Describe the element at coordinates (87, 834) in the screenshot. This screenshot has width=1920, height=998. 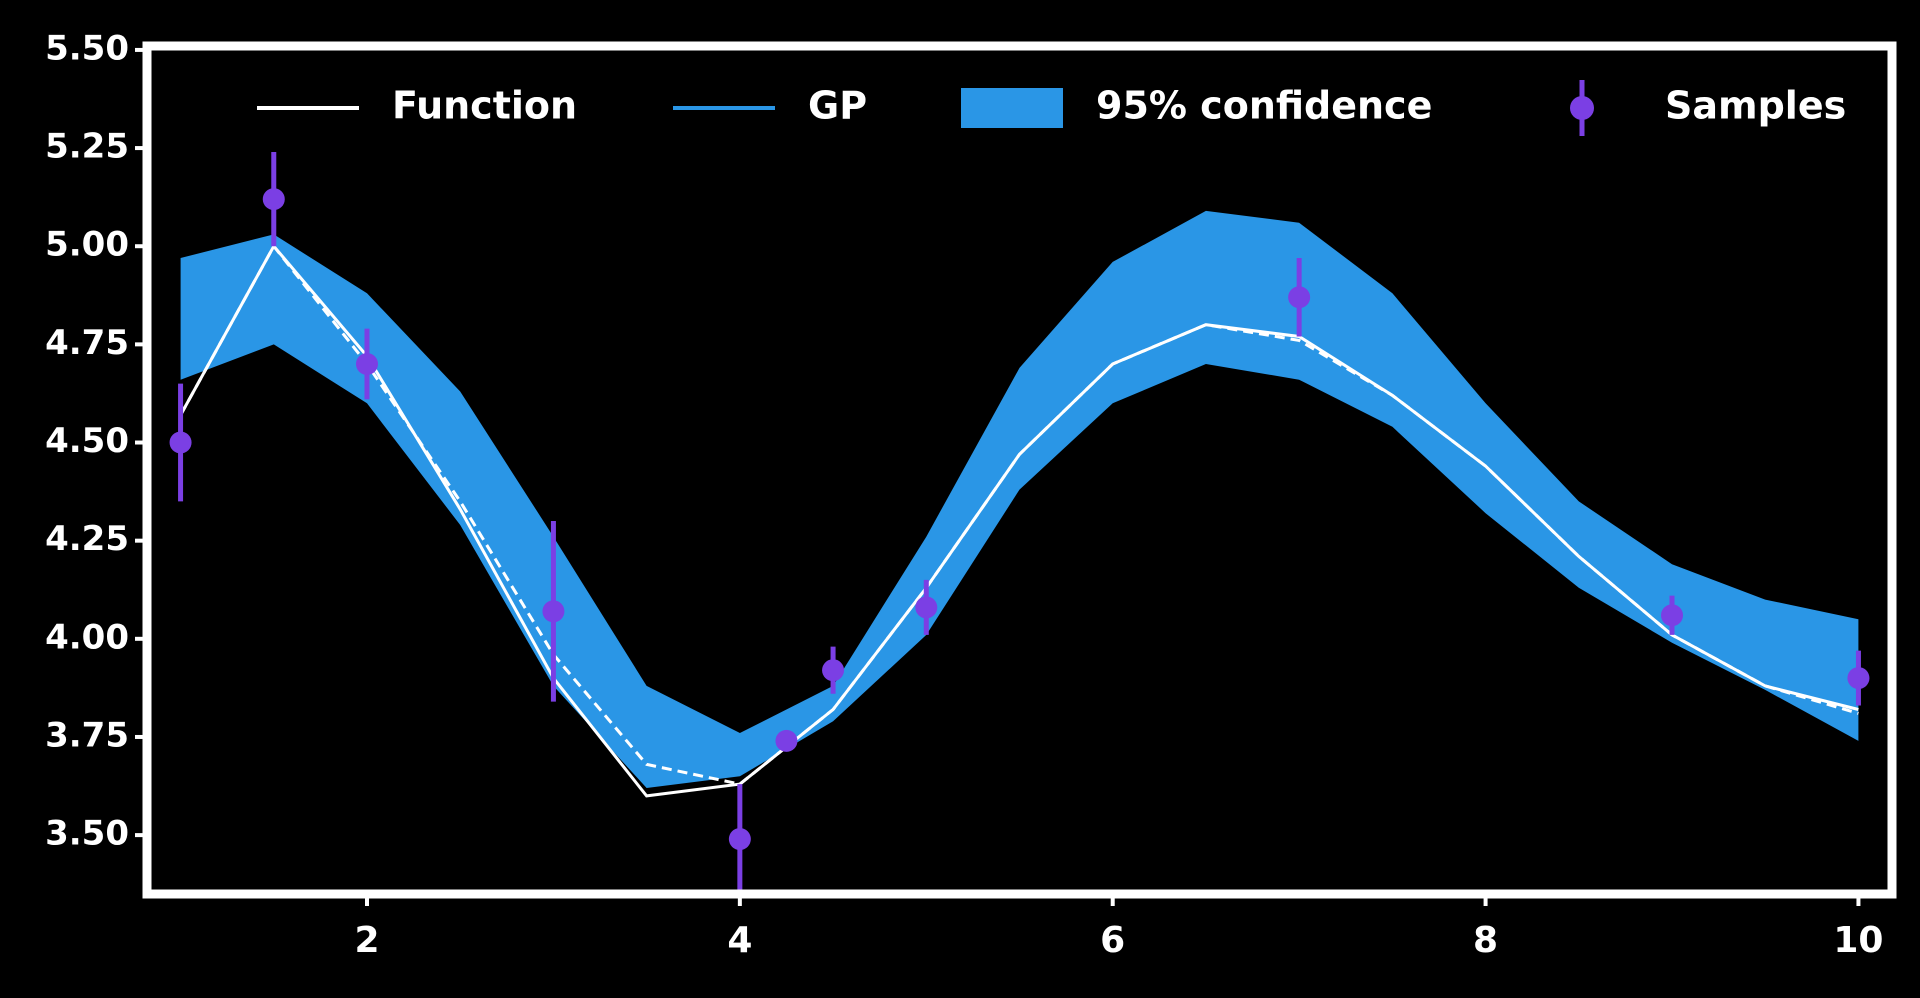
I see `y-tick-label: 3.50` at that location.